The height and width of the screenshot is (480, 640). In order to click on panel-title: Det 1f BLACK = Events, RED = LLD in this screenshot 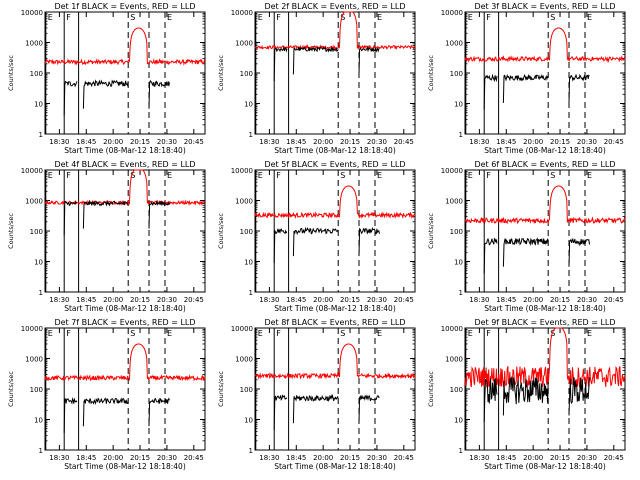, I will do `click(124, 6)`.